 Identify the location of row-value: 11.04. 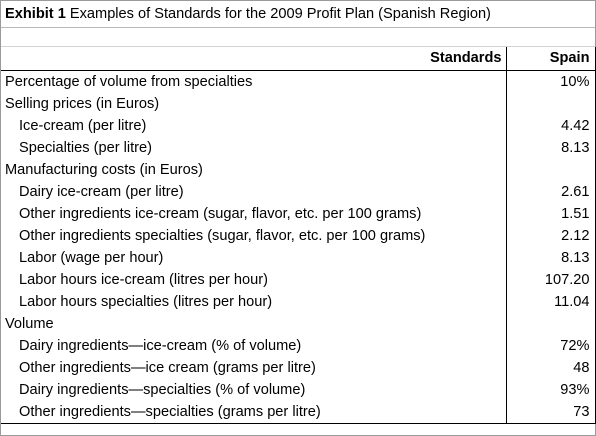
(551, 302).